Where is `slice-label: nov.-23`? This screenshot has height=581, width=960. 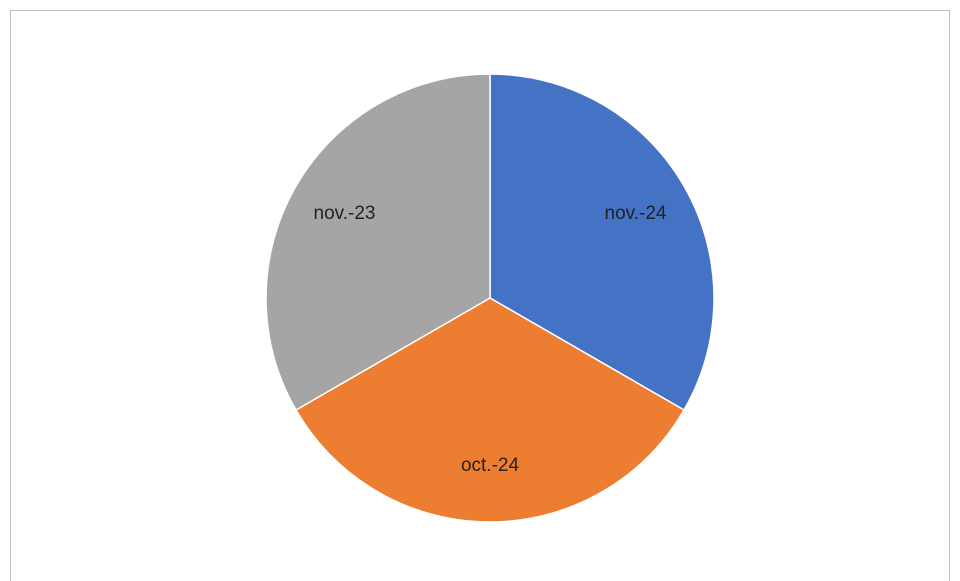
slice-label: nov.-23 is located at coordinates (345, 213).